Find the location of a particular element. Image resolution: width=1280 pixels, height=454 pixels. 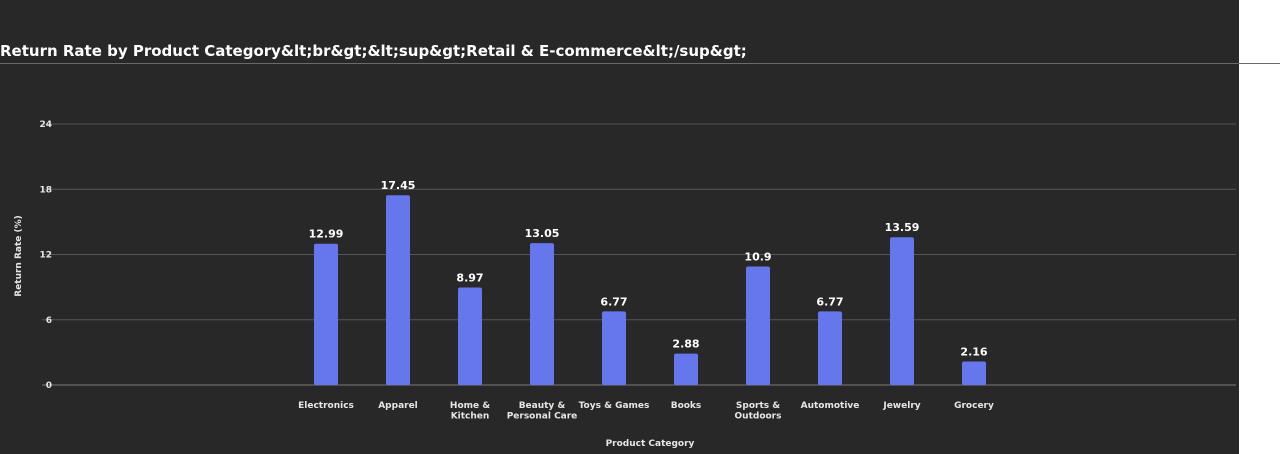

category-label: Home & is located at coordinates (470, 406).